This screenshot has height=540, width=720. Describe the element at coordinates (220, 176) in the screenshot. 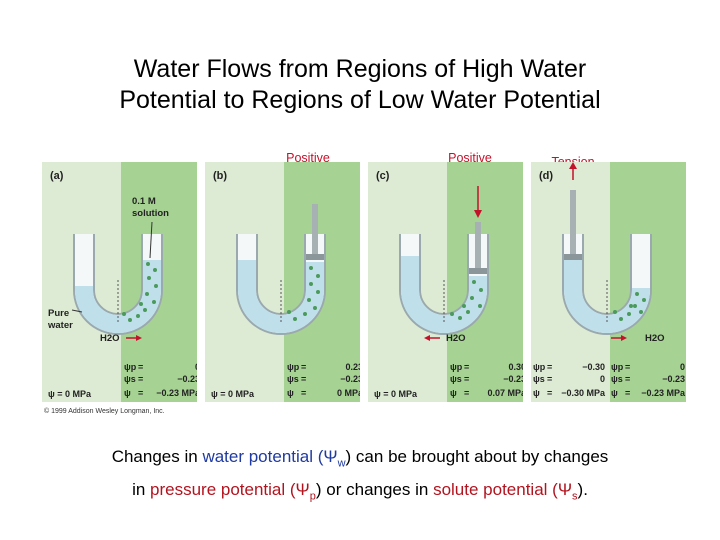

I see `panel-b-label: (b)` at that location.